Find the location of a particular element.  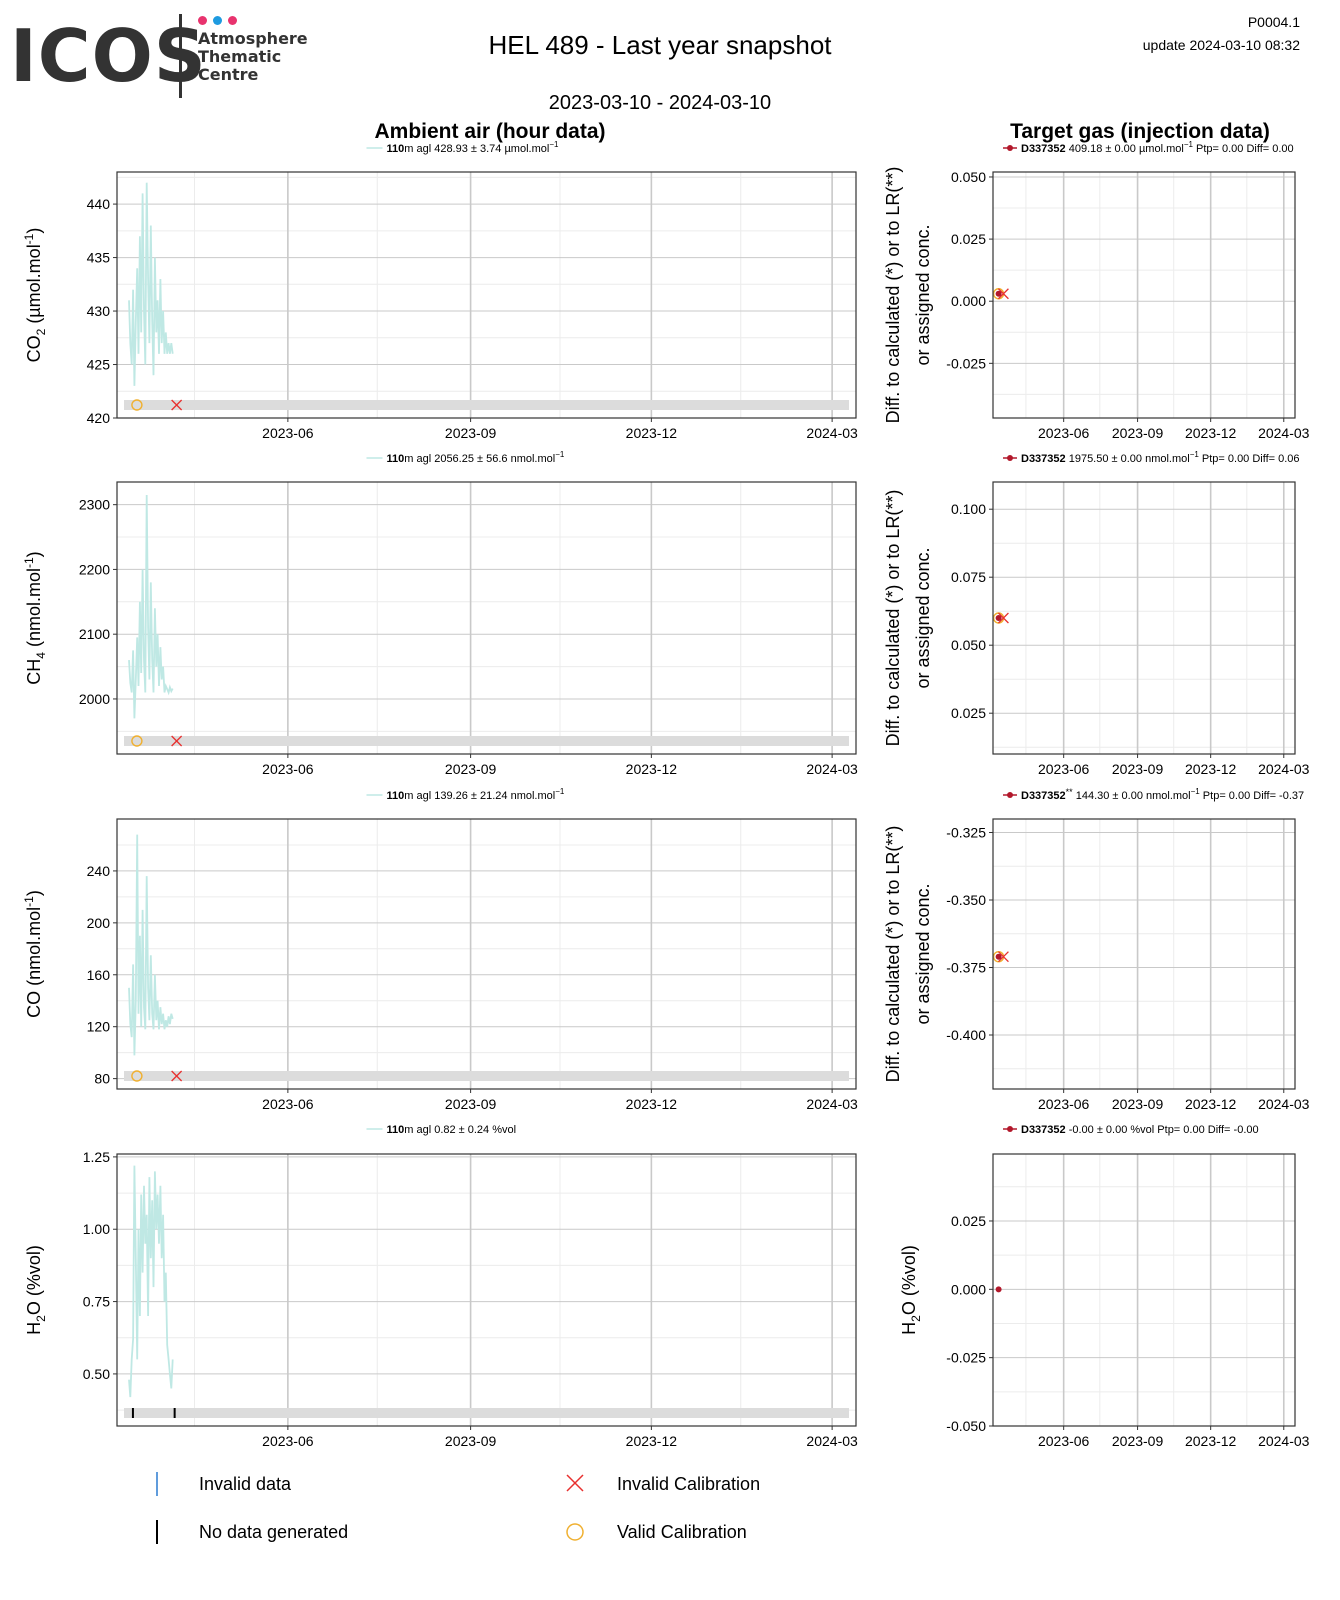

y-tick-label: -0.025 is located at coordinates (966, 1358).